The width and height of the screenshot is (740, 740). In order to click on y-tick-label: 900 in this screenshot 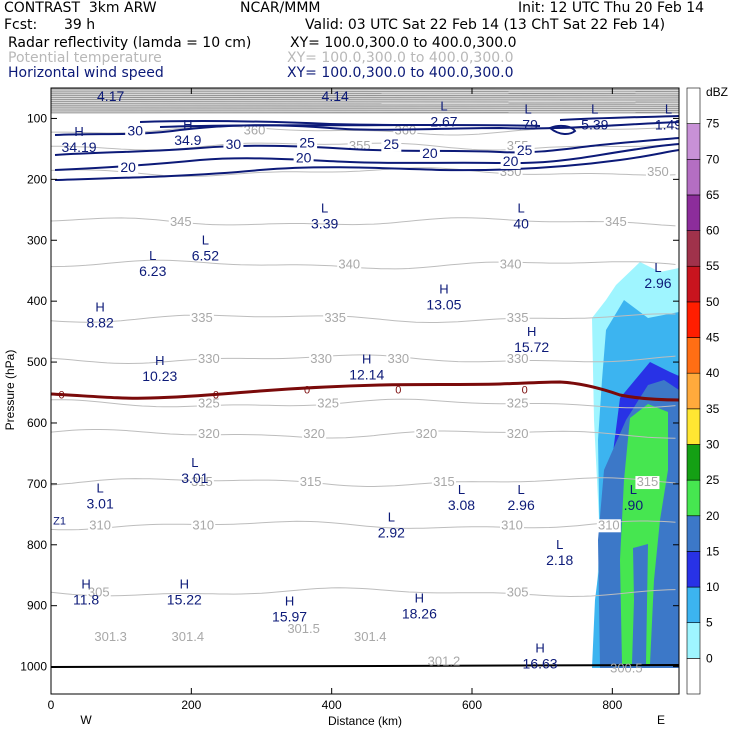, I will do `click(37, 606)`.